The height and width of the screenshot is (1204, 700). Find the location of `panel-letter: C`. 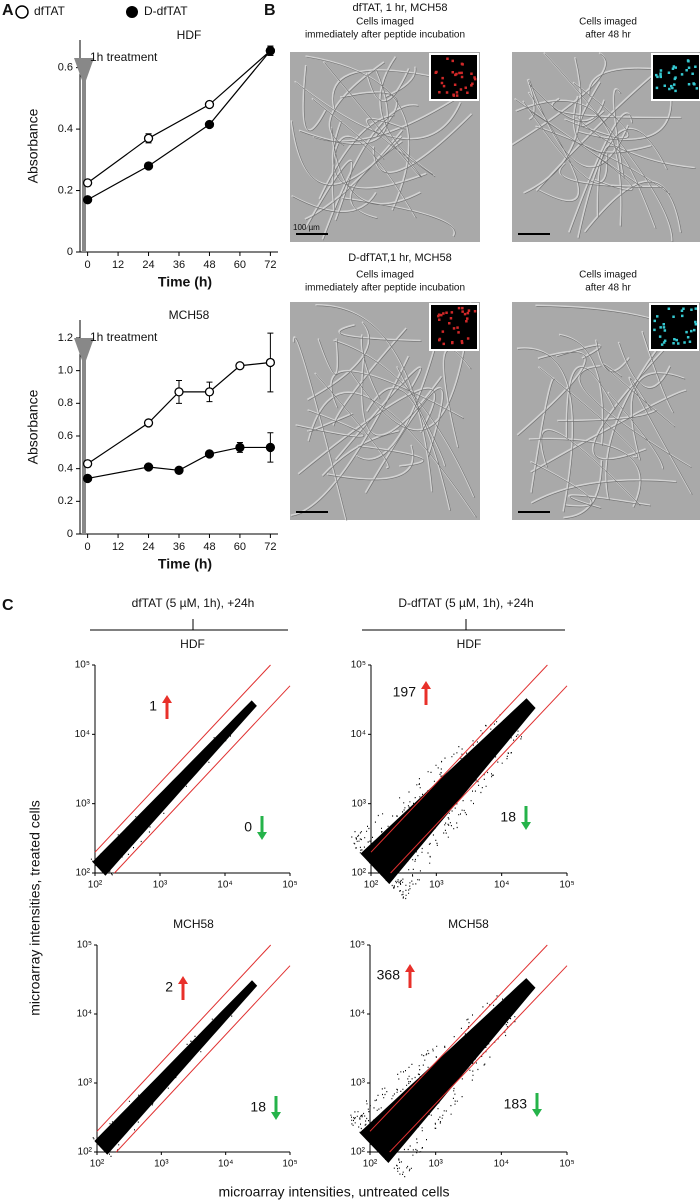

panel-letter: C is located at coordinates (8, 605).